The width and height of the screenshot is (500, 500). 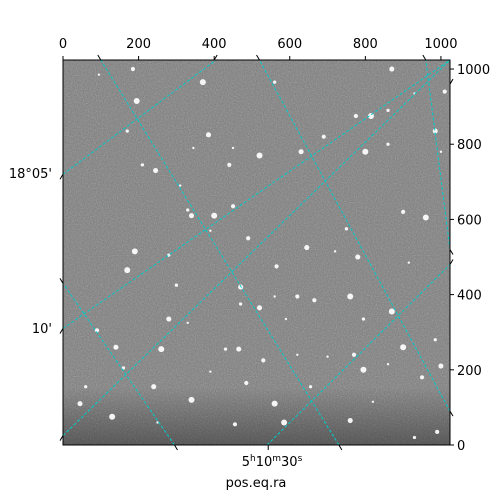 I want to click on top-tick-label-2: 400, so click(x=214, y=44).